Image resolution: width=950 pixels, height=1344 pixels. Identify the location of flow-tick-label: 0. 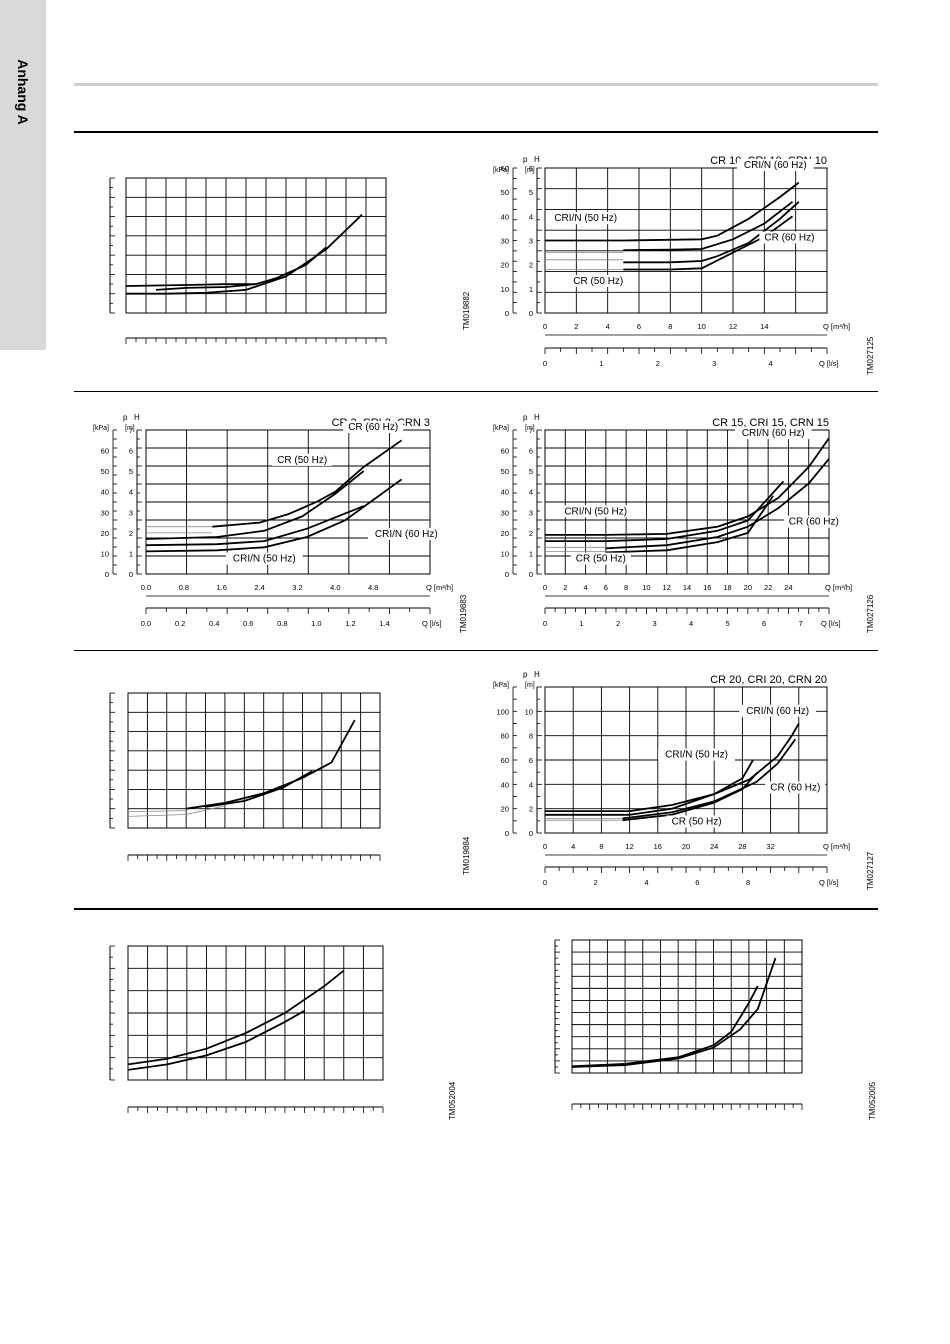
(545, 363).